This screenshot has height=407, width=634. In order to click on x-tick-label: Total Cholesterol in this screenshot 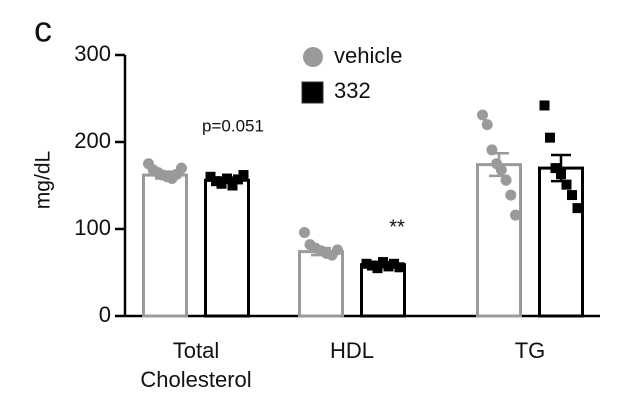, I will do `click(196, 365)`.